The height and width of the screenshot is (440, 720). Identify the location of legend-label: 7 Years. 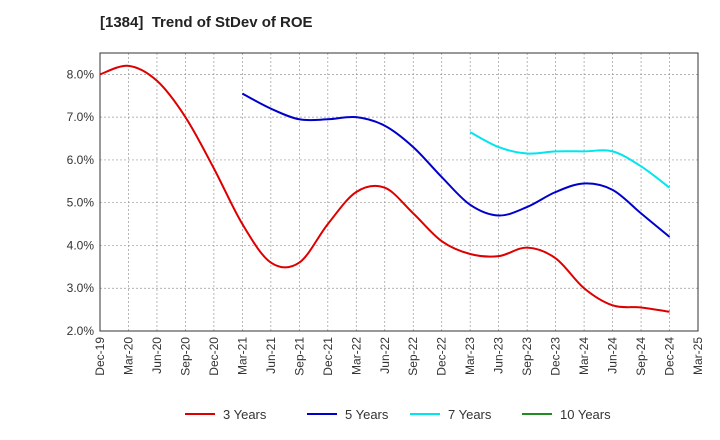
(470, 414).